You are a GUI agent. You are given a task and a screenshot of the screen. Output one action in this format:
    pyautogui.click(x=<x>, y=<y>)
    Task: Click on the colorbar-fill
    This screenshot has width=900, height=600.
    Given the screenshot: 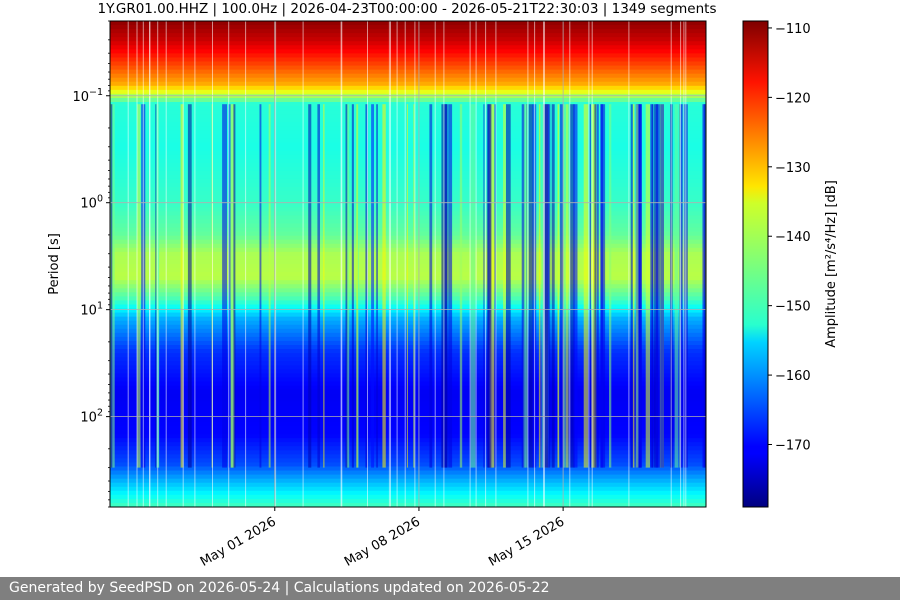 What is the action you would take?
    pyautogui.click(x=755, y=264)
    